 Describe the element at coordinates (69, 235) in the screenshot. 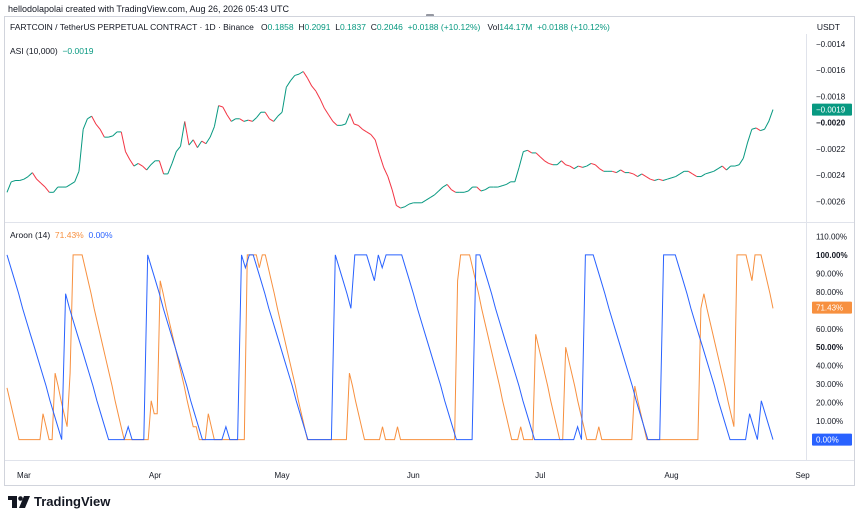

I see `aroon-legend-up: 71.43%` at that location.